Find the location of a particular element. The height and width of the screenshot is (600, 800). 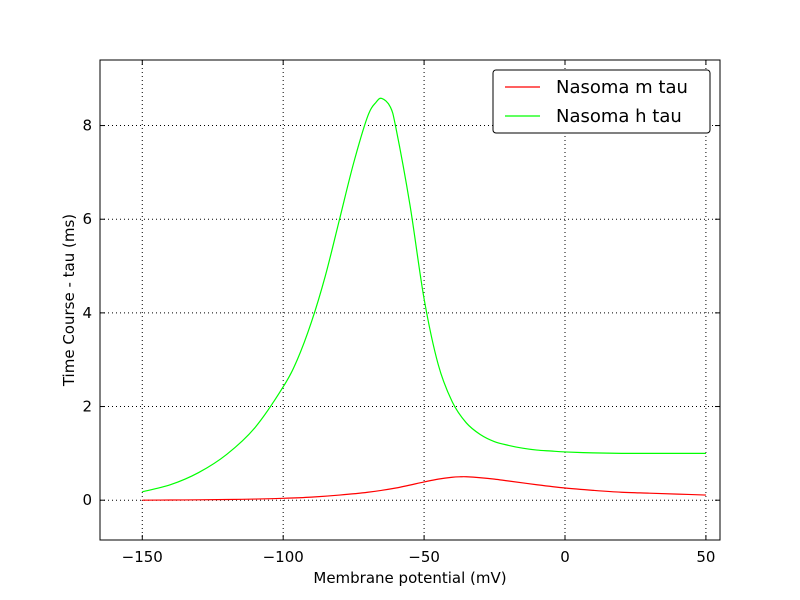

legend-label-nasoma-h-tau: Nasoma h tau is located at coordinates (619, 116).